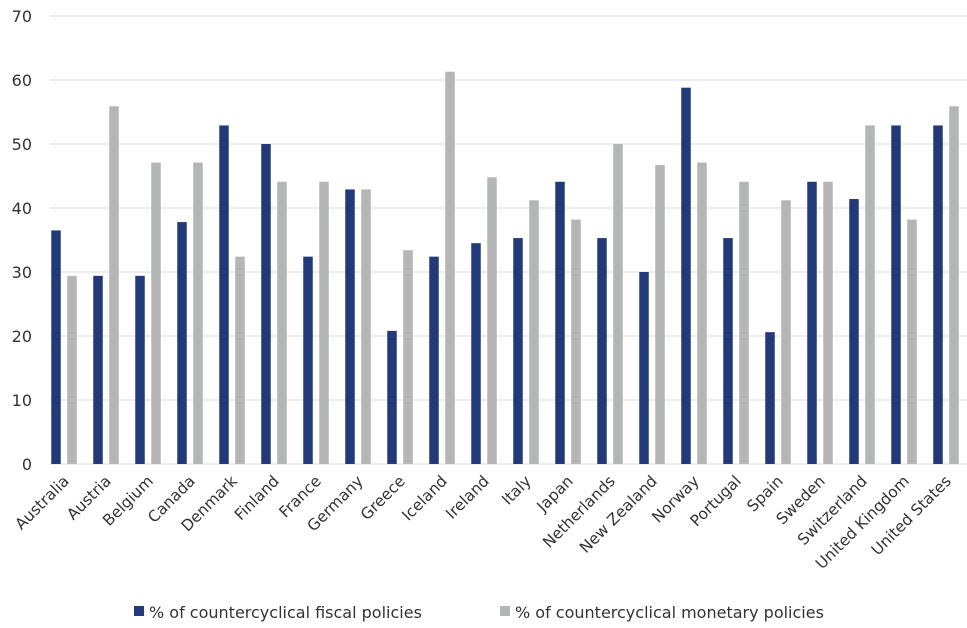  What do you see at coordinates (257, 498) in the screenshot?
I see `x-tick-label: Finland` at bounding box center [257, 498].